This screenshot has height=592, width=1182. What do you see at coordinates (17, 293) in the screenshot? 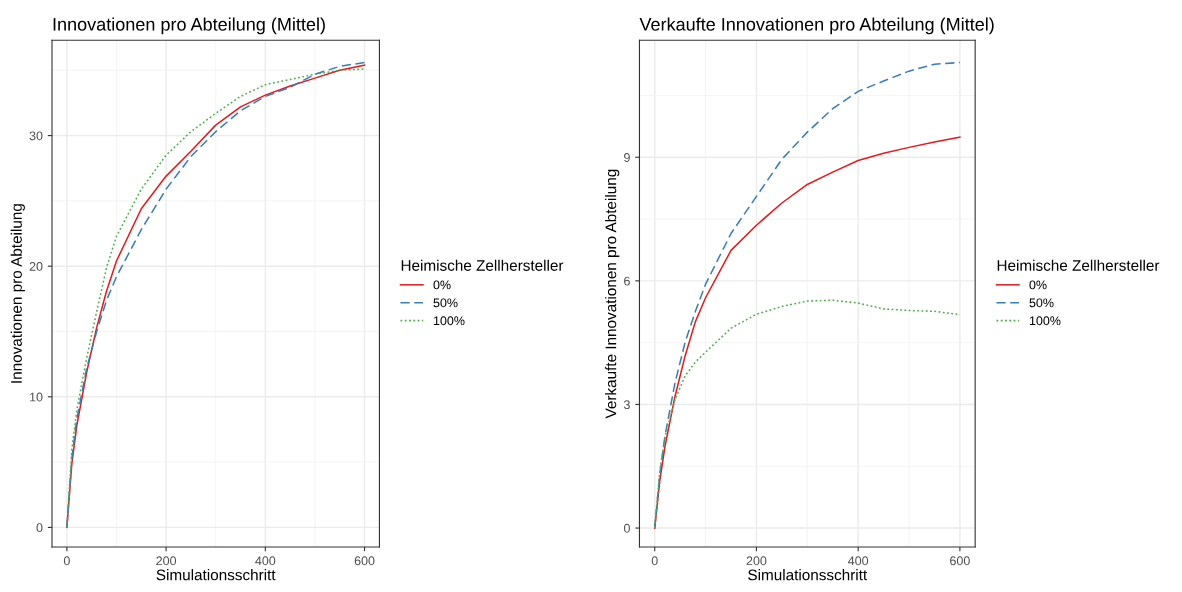
I see `y-axis-title: Innovationen pro Abteilung` at bounding box center [17, 293].